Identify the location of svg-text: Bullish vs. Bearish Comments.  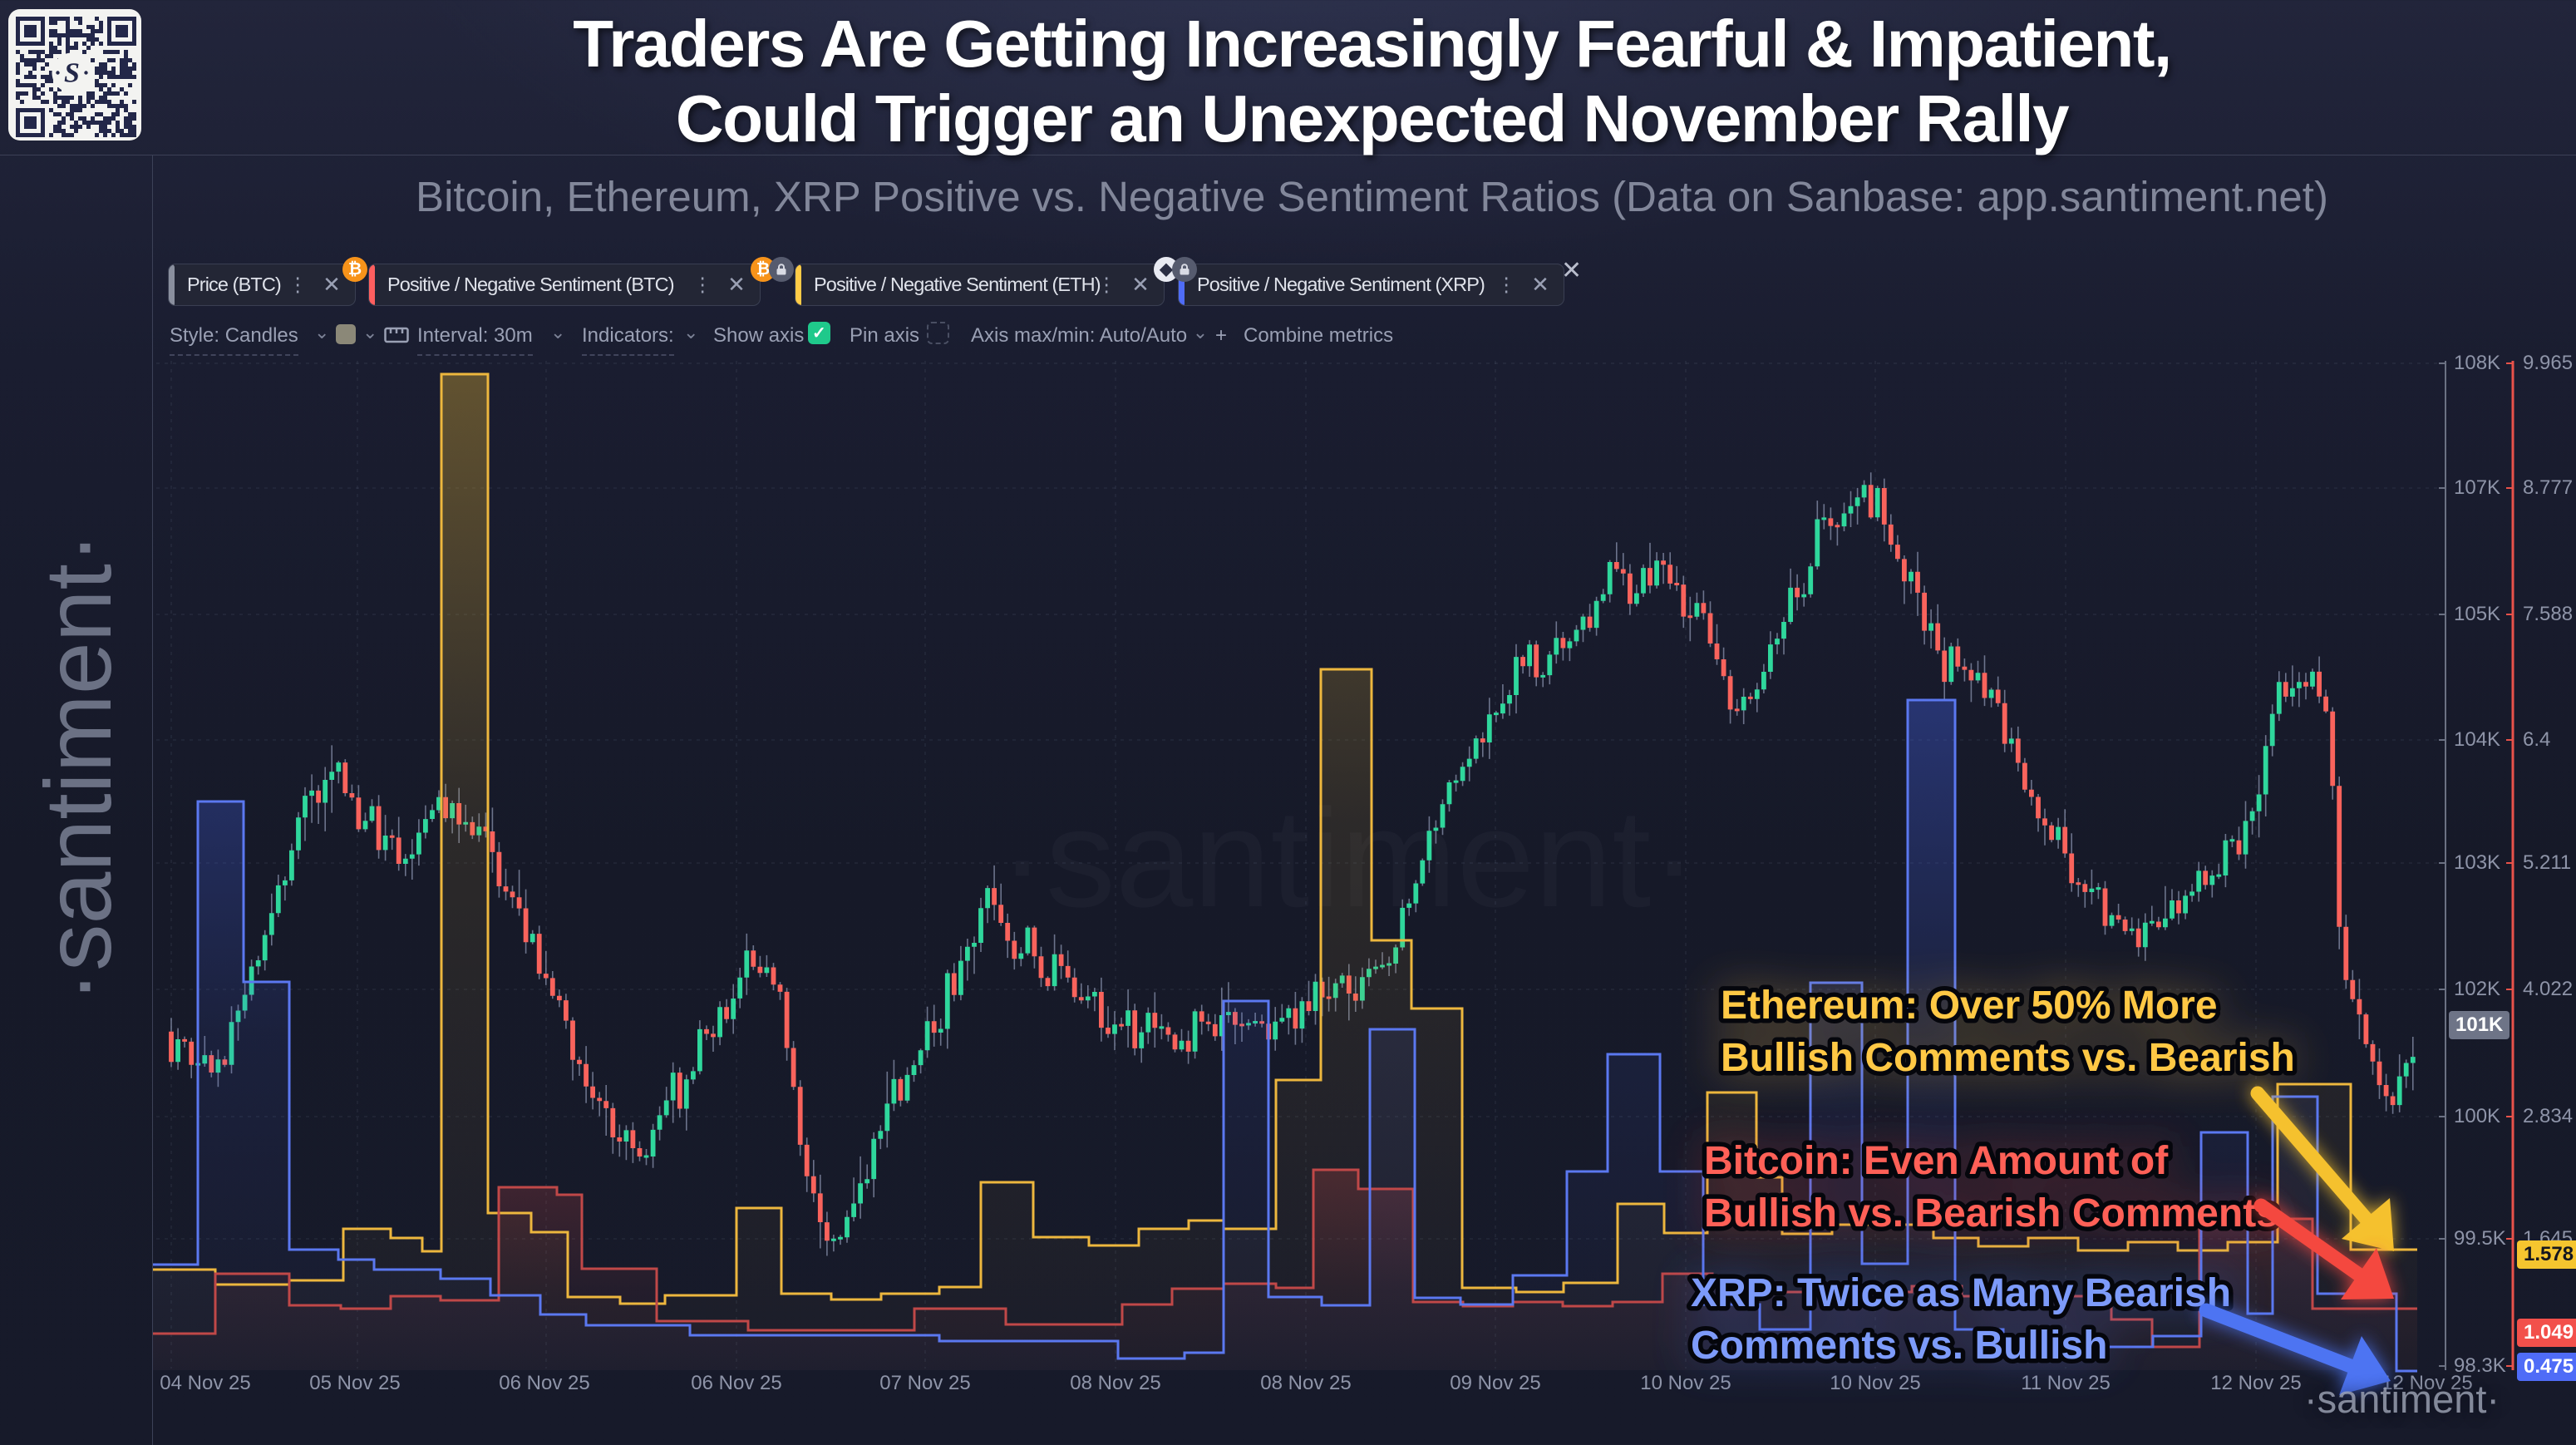
(1991, 1213).